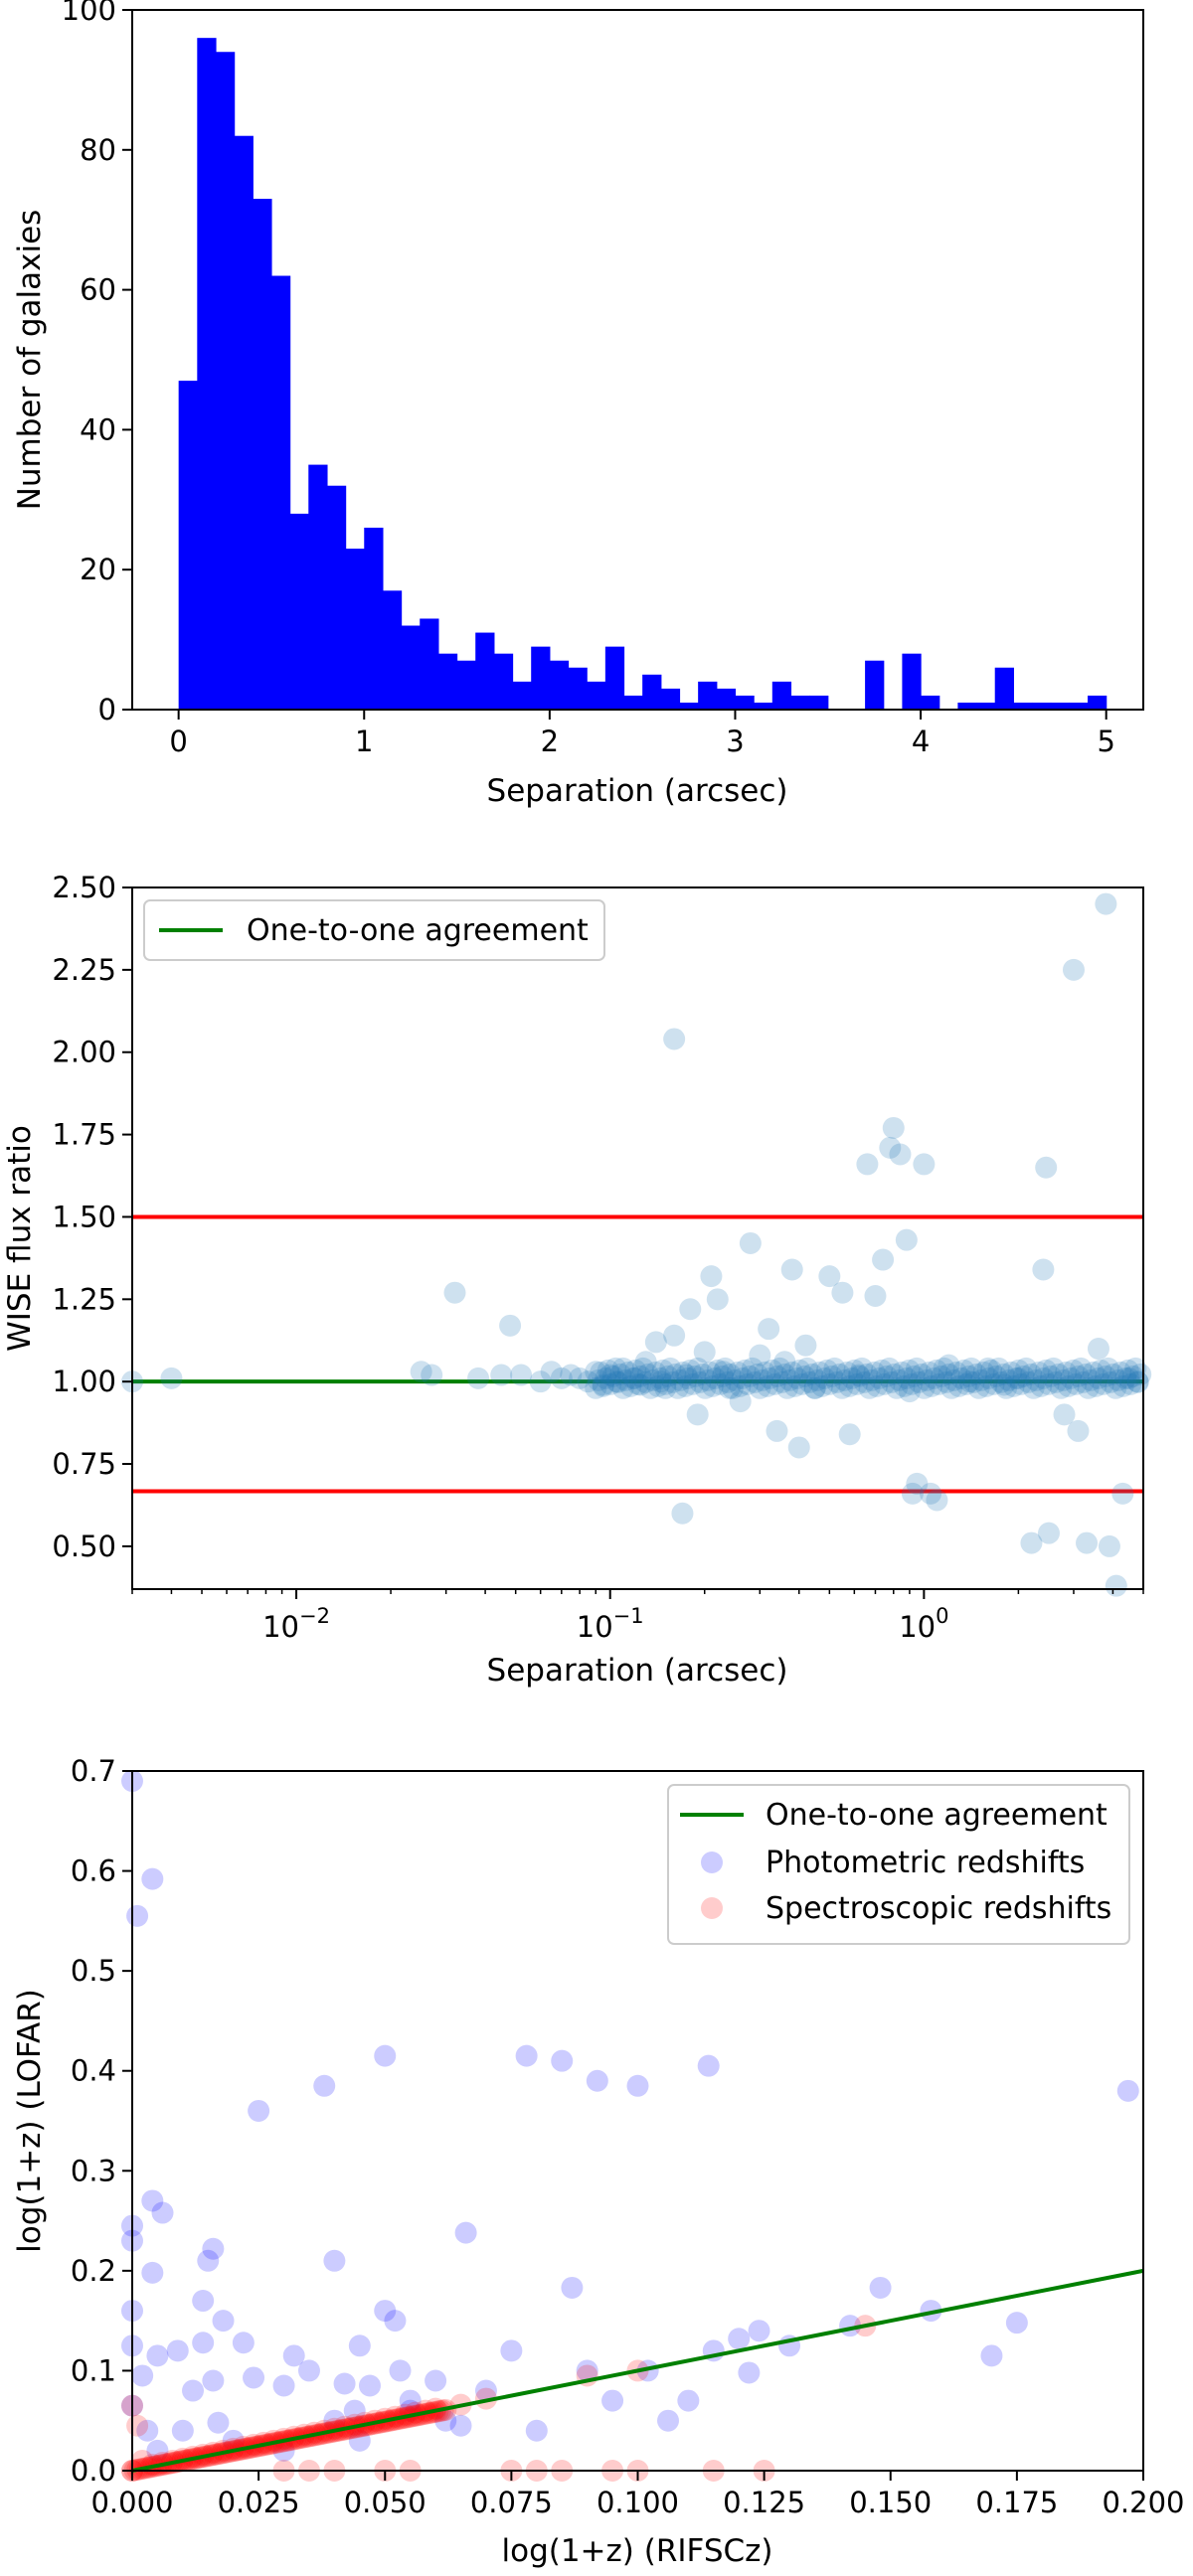 The image size is (1193, 2576). What do you see at coordinates (84, 1216) in the screenshot?
I see `y-tick-label: 1.50` at bounding box center [84, 1216].